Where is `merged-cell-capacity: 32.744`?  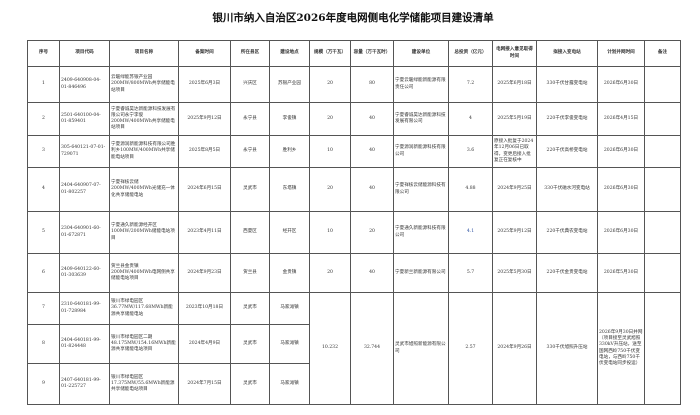 merged-cell-capacity: 32.744 is located at coordinates (372, 348).